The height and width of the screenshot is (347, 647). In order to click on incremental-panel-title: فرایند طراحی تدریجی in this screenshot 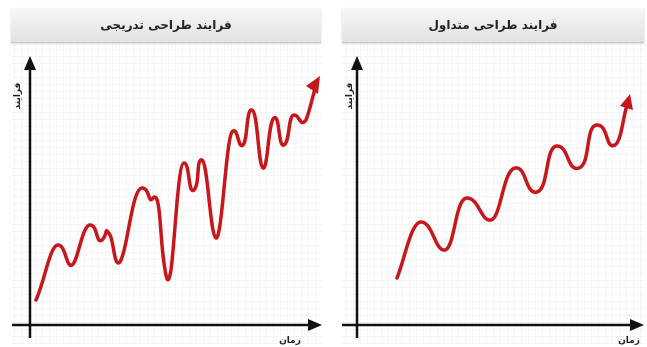, I will do `click(166, 25)`.